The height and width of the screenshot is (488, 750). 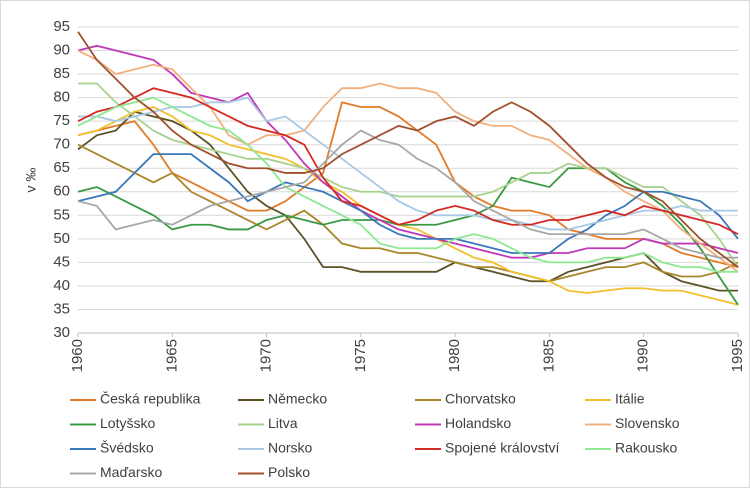 What do you see at coordinates (31, 180) in the screenshot?
I see `y-axis-label: v ‰` at bounding box center [31, 180].